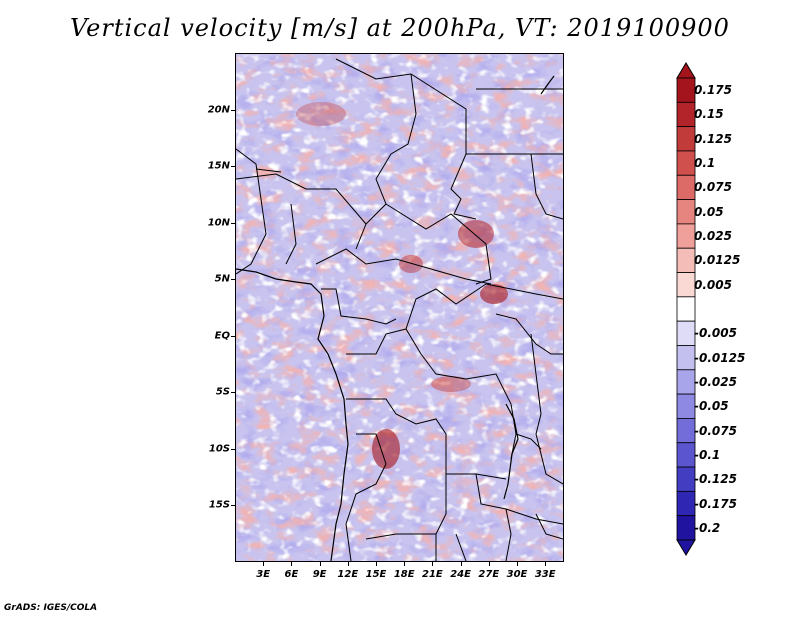 The height and width of the screenshot is (618, 800). I want to click on lon-tick-label: 33E, so click(545, 574).